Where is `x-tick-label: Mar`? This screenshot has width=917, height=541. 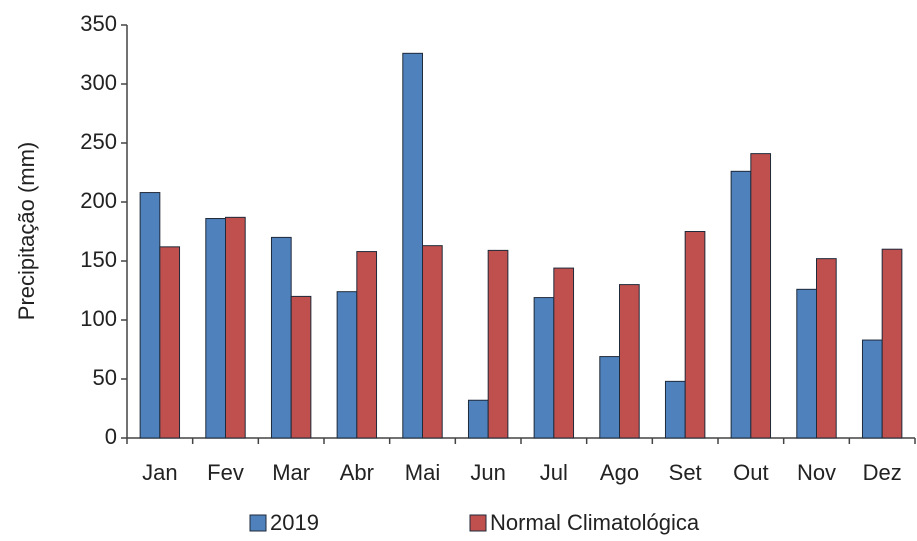
x-tick-label: Mar is located at coordinates (291, 472).